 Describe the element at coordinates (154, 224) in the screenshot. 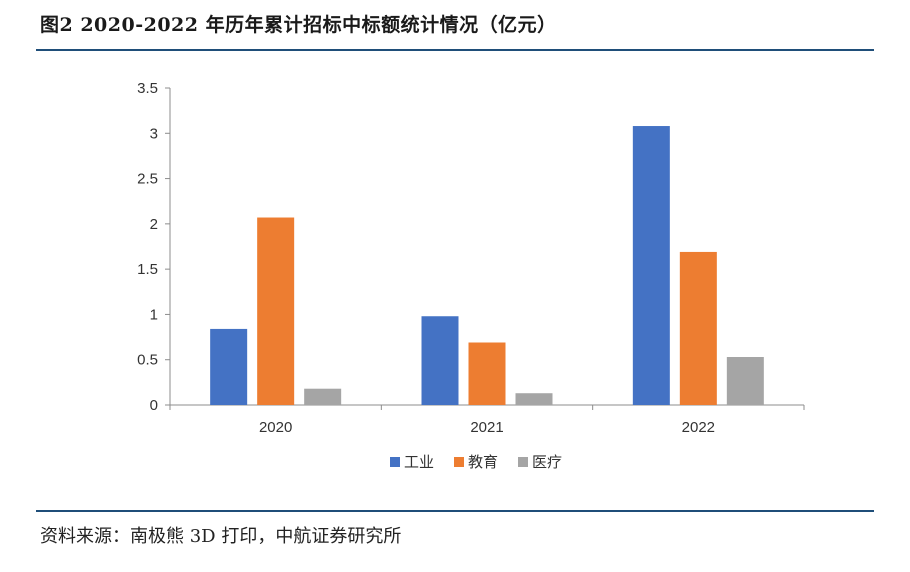

I see `y-tick-label: 2` at that location.